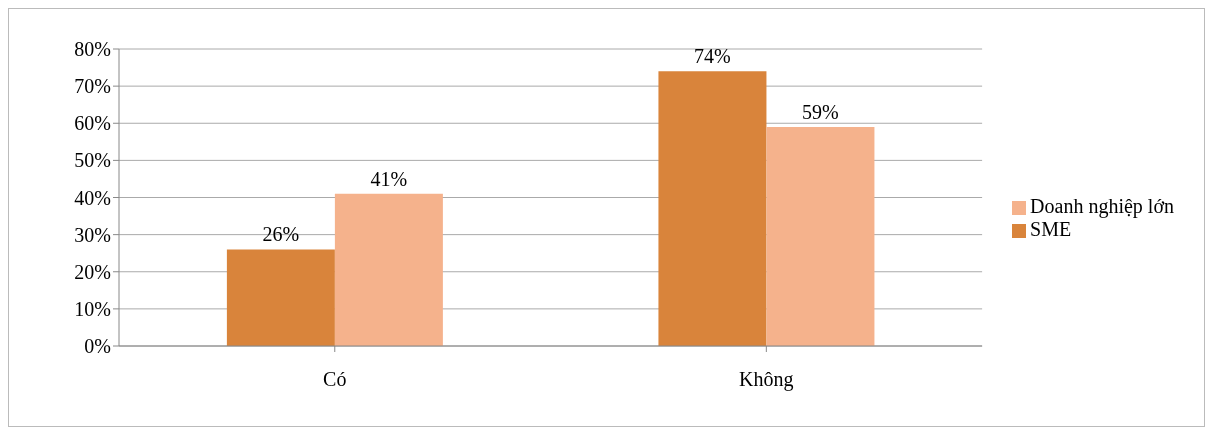  I want to click on y-tick-label: 40%, so click(92, 197).